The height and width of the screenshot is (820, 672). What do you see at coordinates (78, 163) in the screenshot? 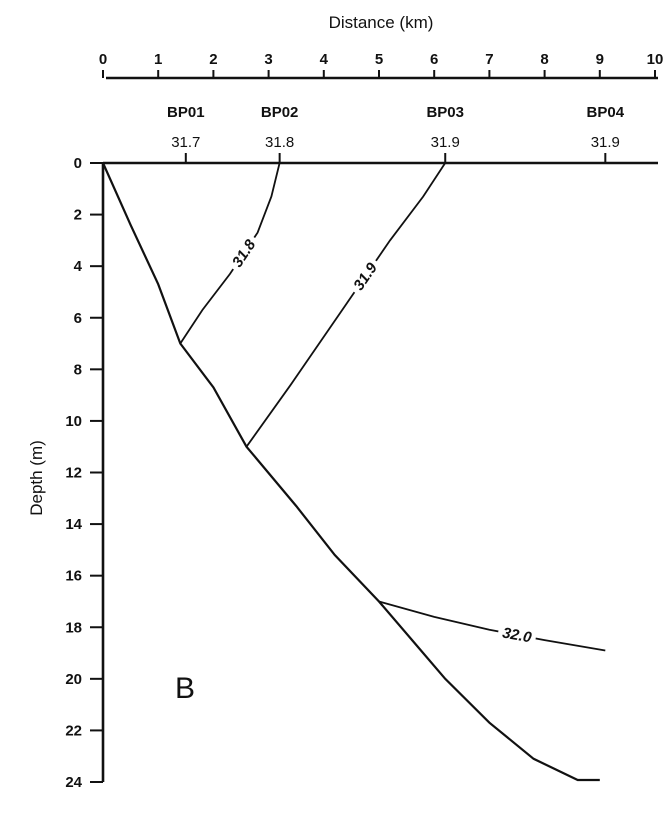
I see `y-tick-label: 0` at bounding box center [78, 163].